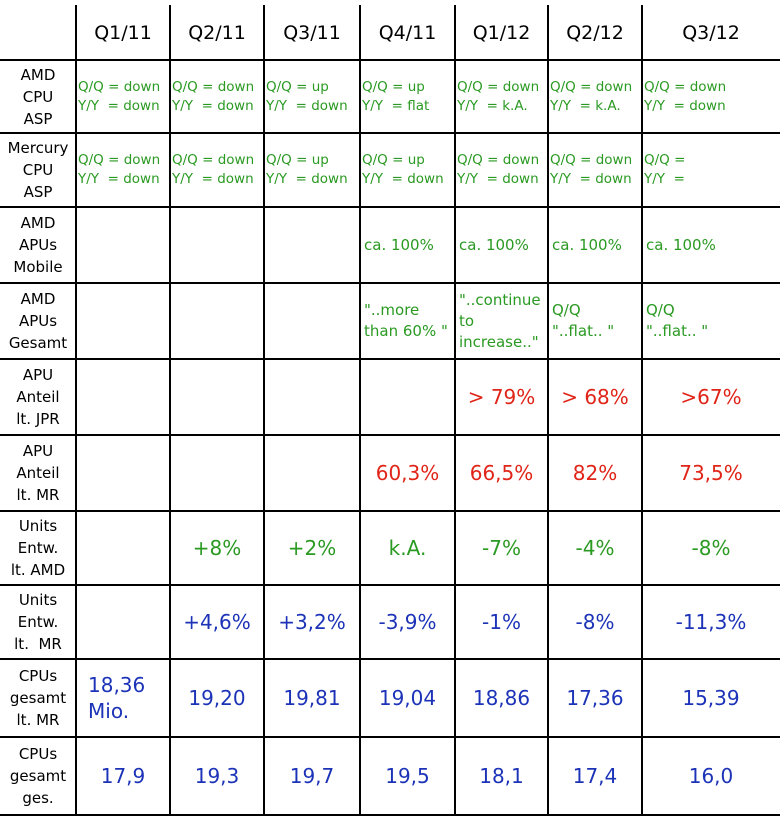 The image size is (780, 820). What do you see at coordinates (312, 548) in the screenshot?
I see `table-cell: +2%` at bounding box center [312, 548].